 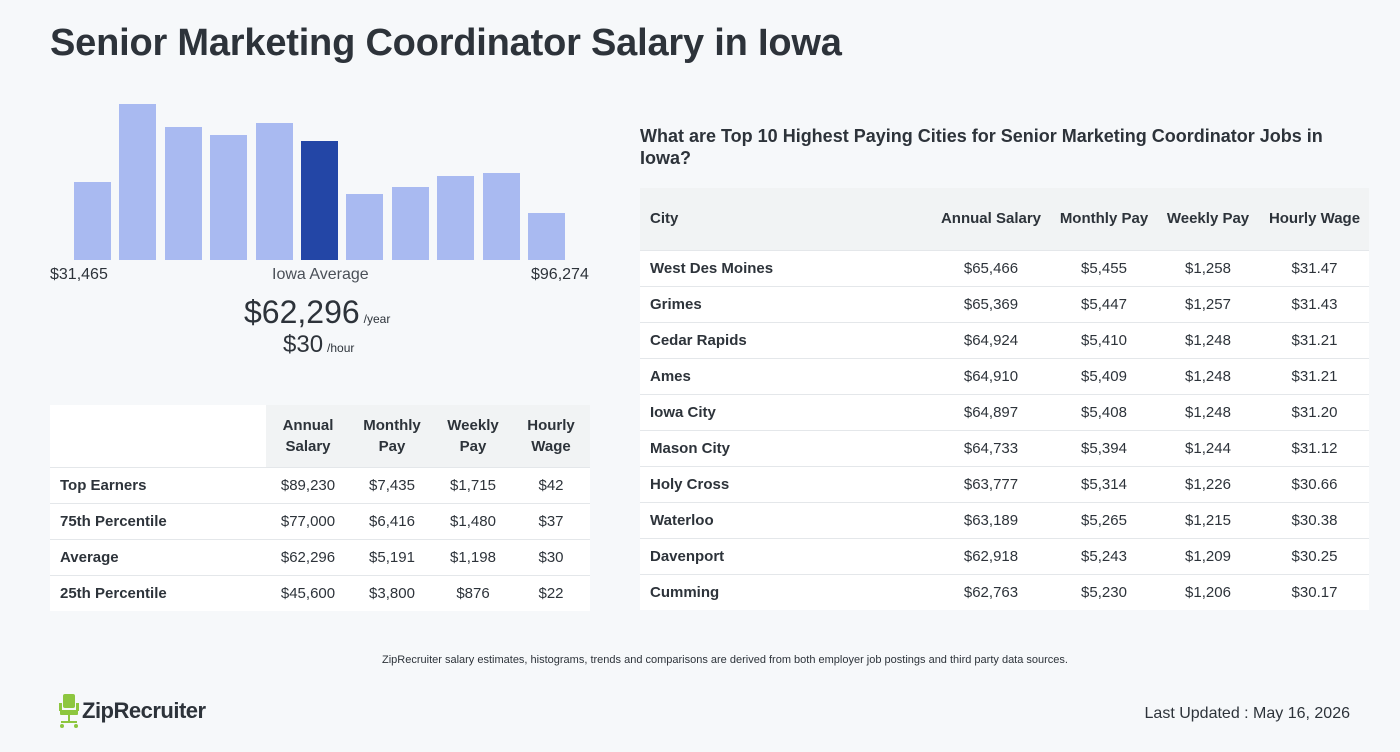 What do you see at coordinates (158, 592) in the screenshot?
I see `cell-label: 25th Percentile` at bounding box center [158, 592].